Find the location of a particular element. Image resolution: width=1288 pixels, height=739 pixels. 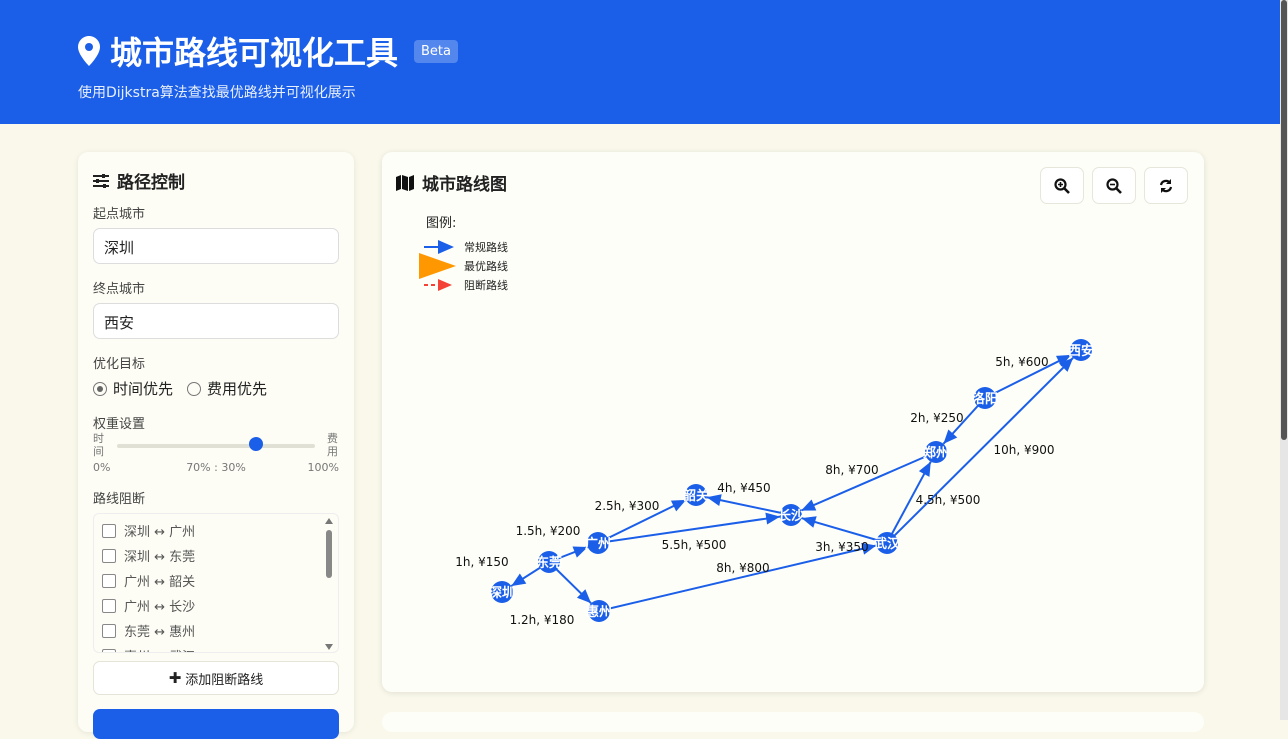

legend-label: 最优路线 is located at coordinates (486, 266).